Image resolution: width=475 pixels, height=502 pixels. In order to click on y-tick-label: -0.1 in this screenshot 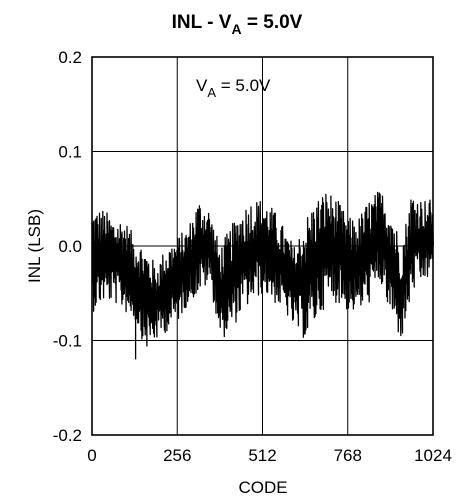, I will do `click(67, 341)`.